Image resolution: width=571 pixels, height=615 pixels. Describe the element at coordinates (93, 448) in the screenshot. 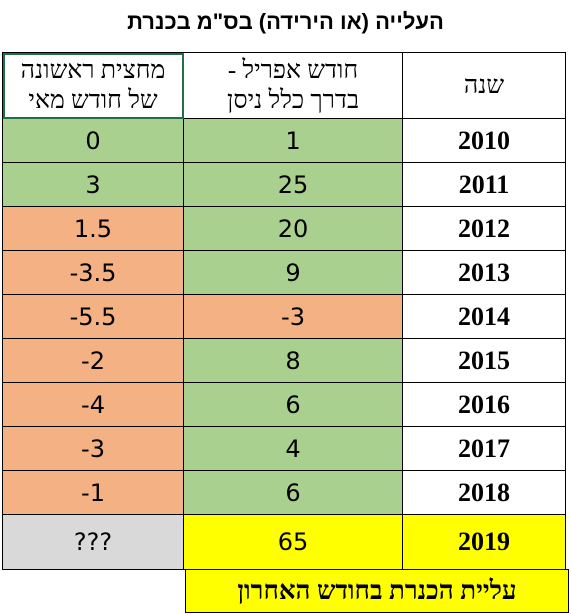

I see `cell-may: -3` at that location.